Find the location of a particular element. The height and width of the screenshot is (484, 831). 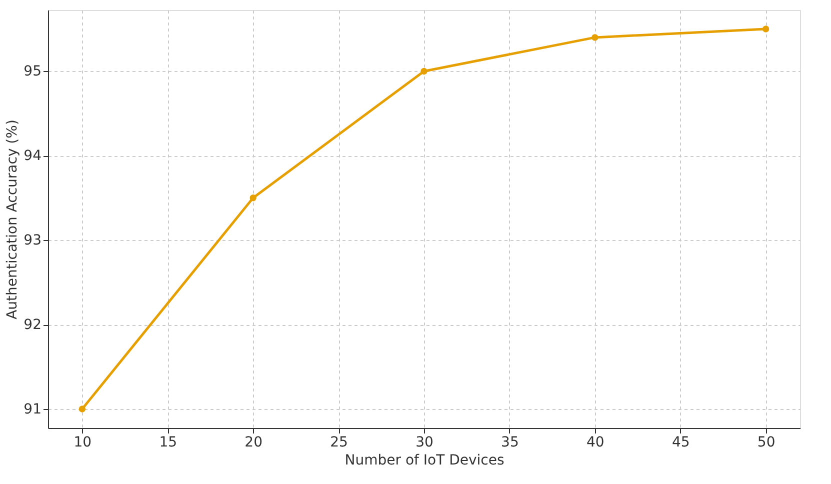

y-tick-label: 95 is located at coordinates (33, 72).